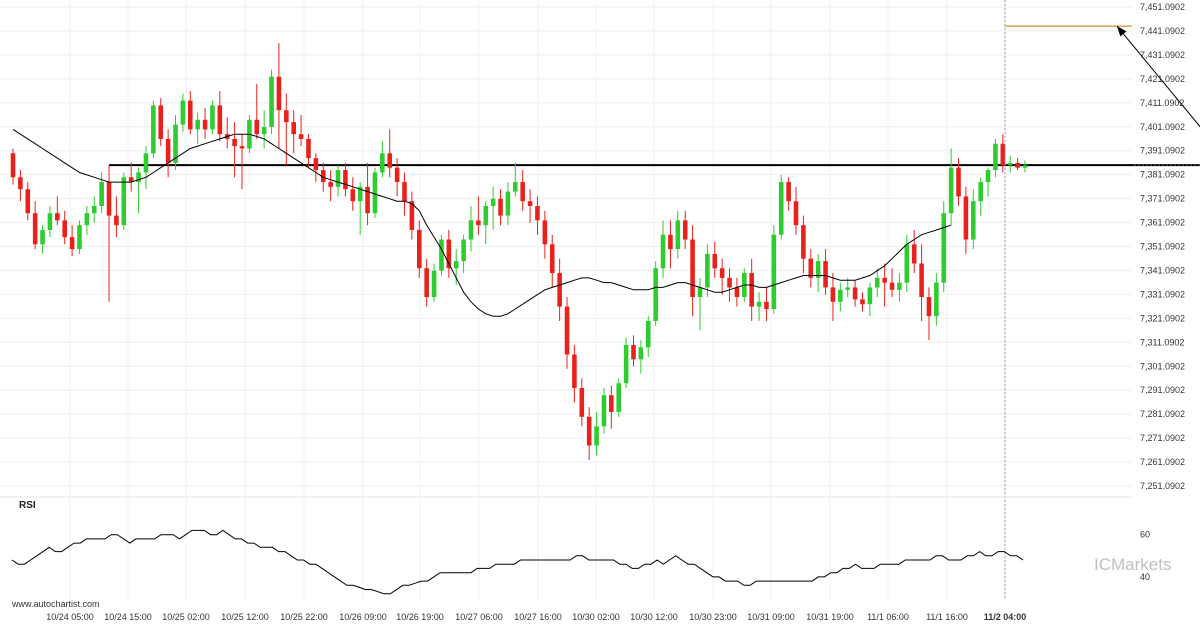 This screenshot has height=635, width=1200. I want to click on x-tick-label: 11/1 16:00, so click(947, 617).